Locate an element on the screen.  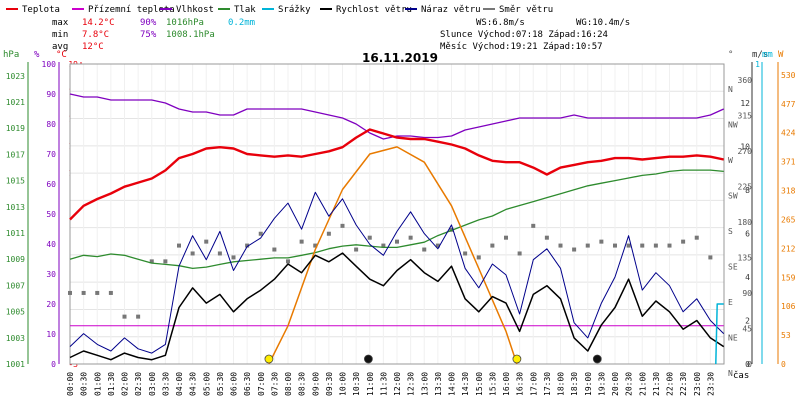
series-line-vlhkost is located at coordinates (396, 116).